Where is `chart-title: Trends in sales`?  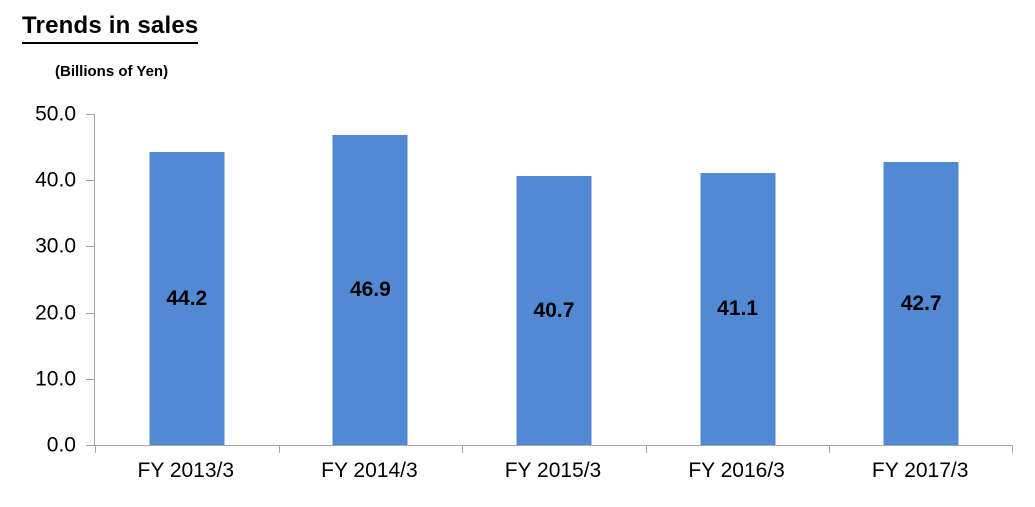 chart-title: Trends in sales is located at coordinates (110, 28).